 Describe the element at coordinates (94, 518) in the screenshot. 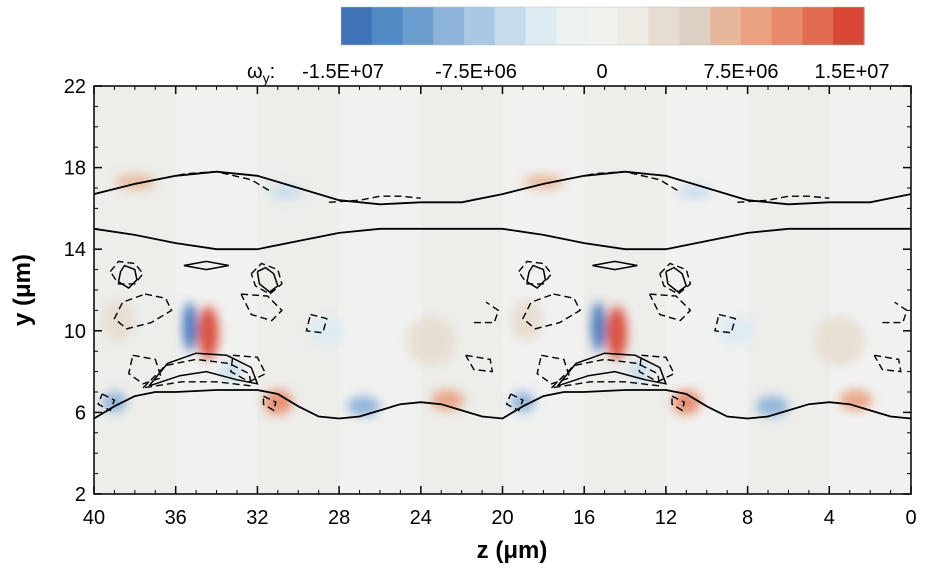

I see `x-tick-label: 40` at that location.